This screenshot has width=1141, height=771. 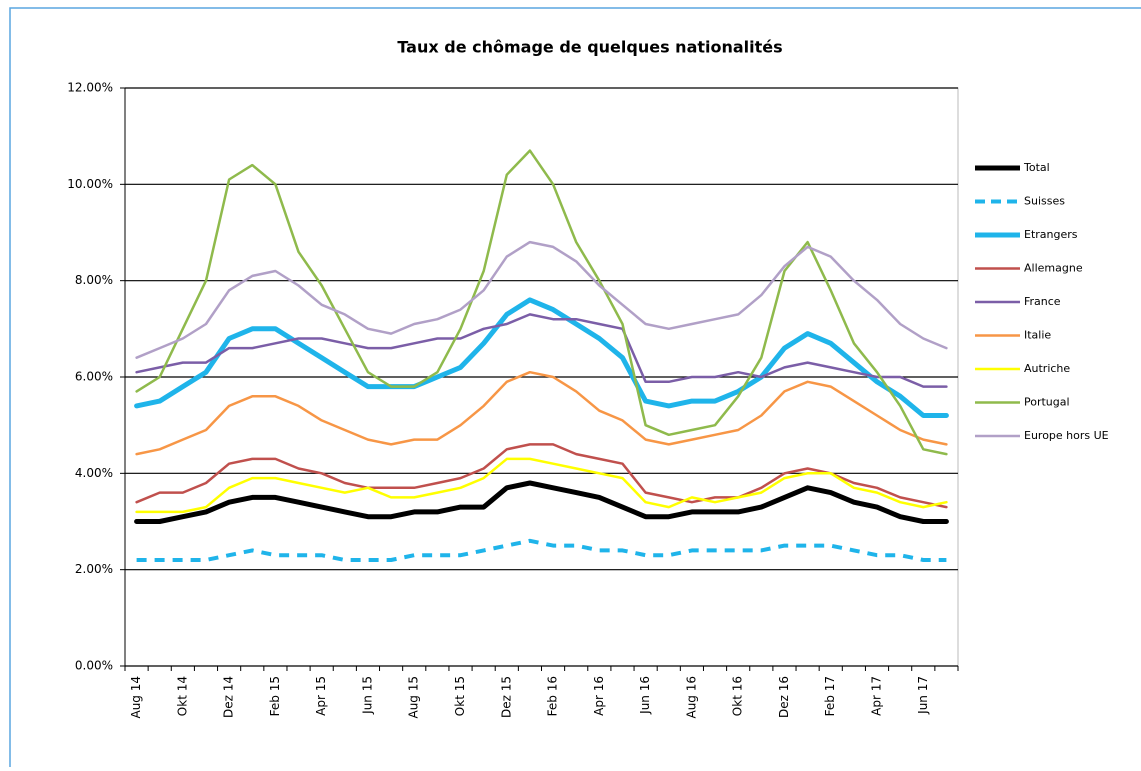 What do you see at coordinates (1066, 435) in the screenshot?
I see `legend-label: Europe hors UE` at bounding box center [1066, 435].